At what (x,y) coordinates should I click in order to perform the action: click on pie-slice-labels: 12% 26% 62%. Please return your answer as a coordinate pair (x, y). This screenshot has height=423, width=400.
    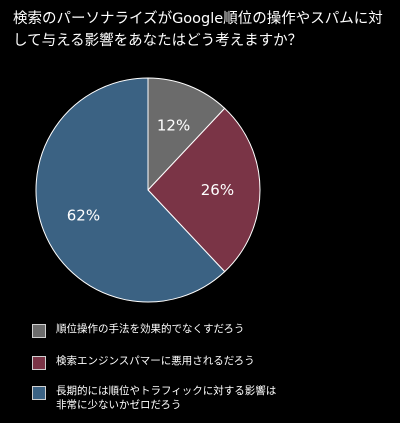
    Looking at the image, I should click on (150, 170).